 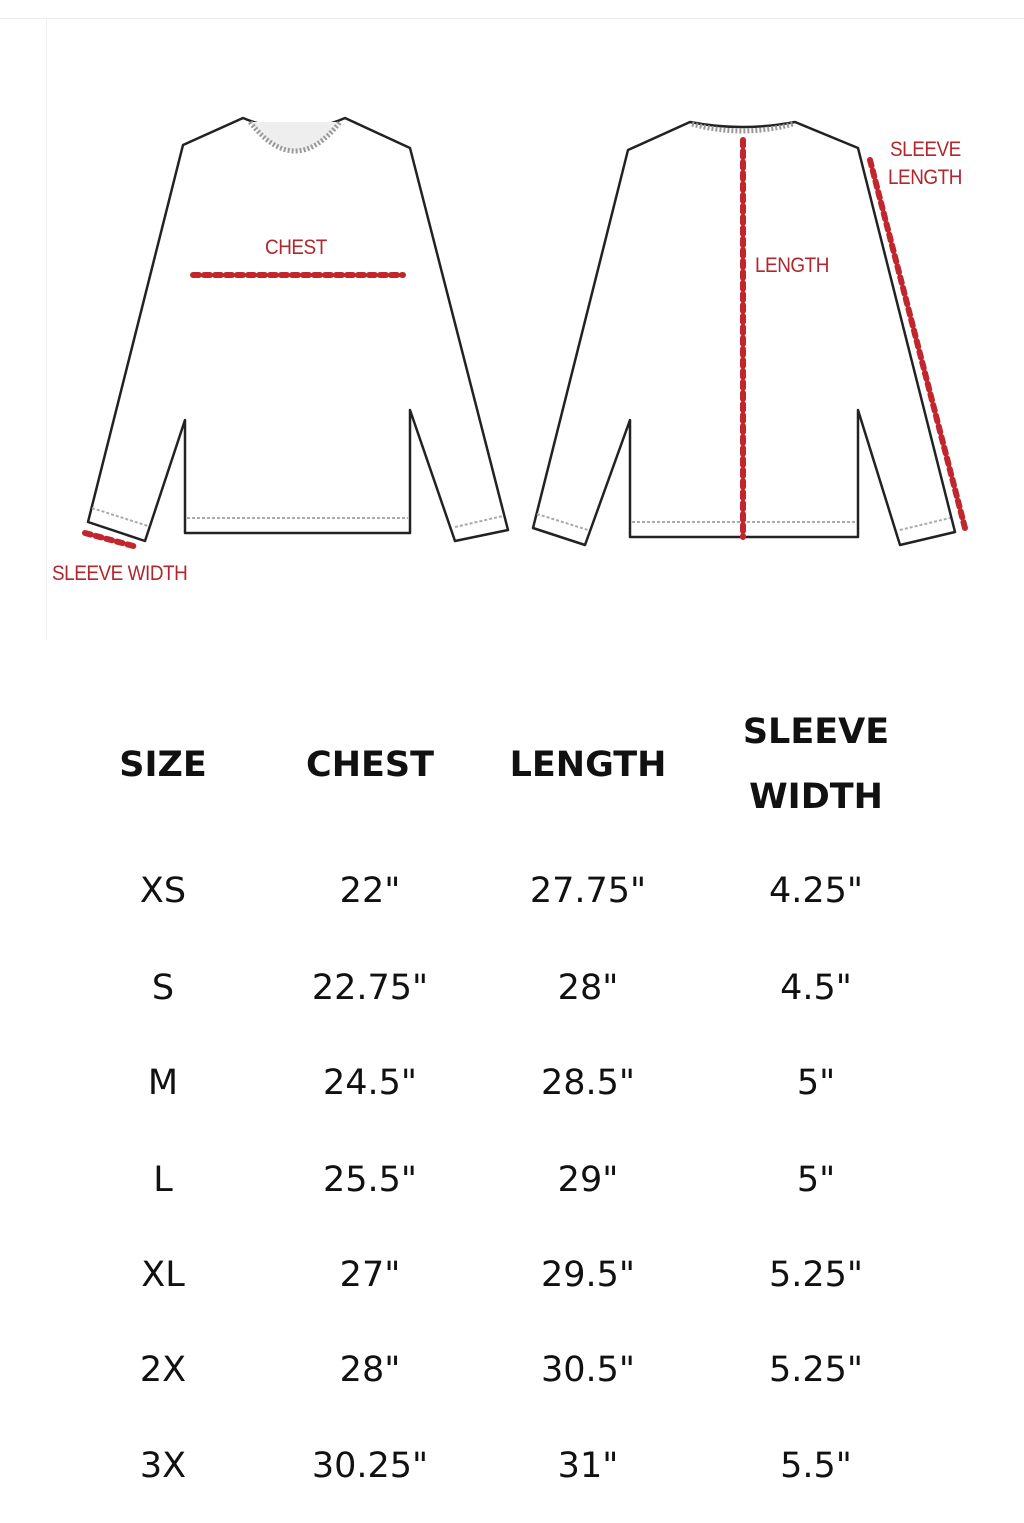 What do you see at coordinates (370, 988) in the screenshot?
I see `cell-chest: 22.75"` at bounding box center [370, 988].